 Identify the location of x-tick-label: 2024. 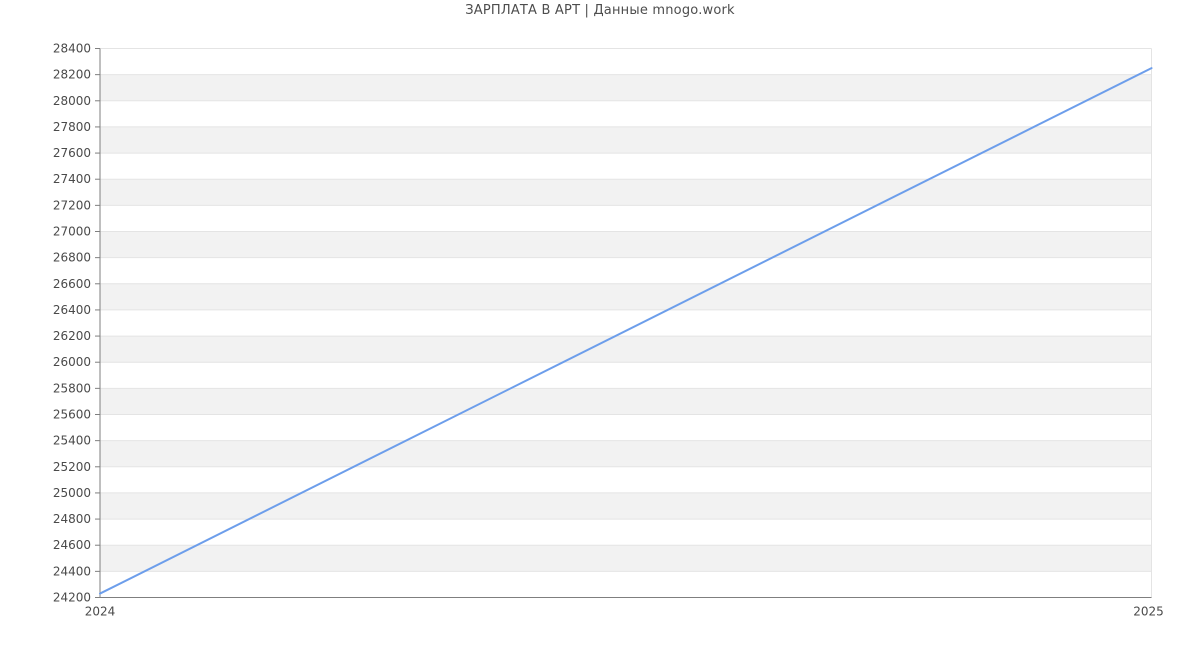
(100, 612).